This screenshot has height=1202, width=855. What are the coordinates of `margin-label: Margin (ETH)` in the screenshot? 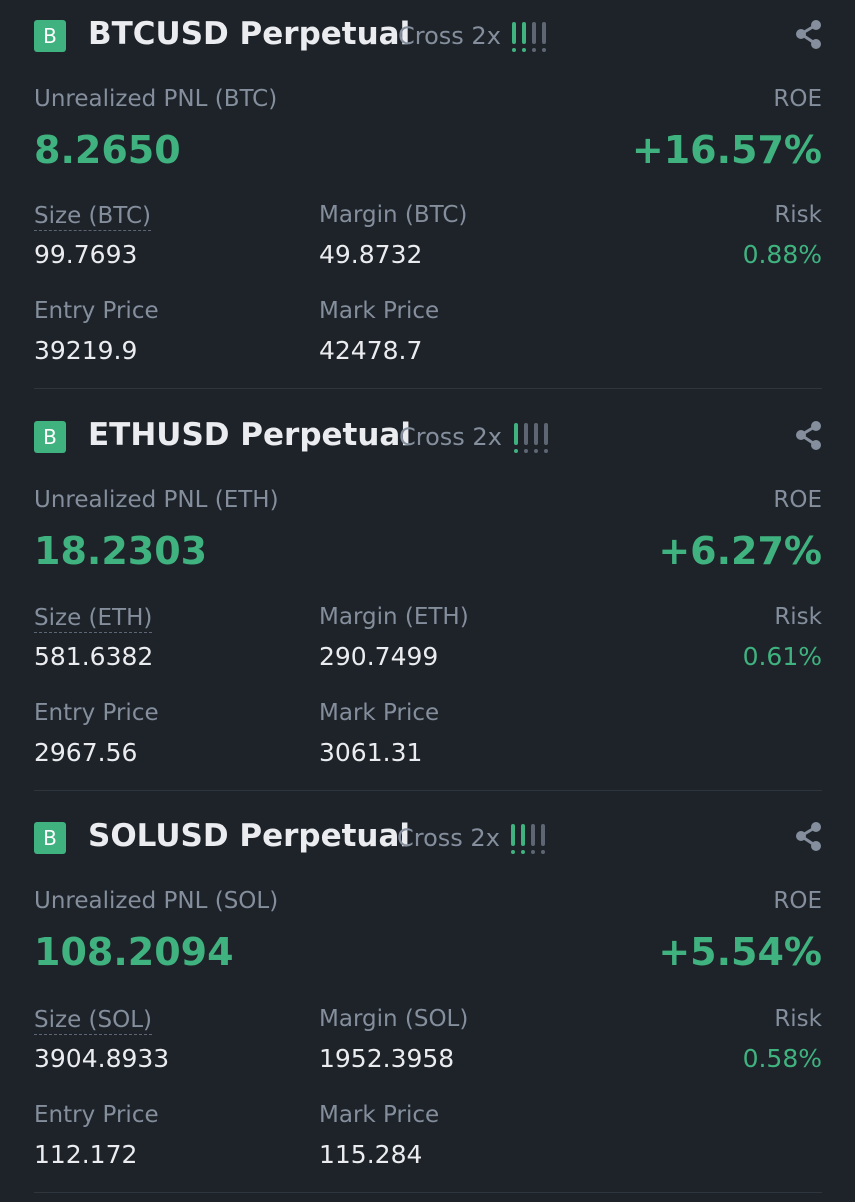 It's located at (394, 617).